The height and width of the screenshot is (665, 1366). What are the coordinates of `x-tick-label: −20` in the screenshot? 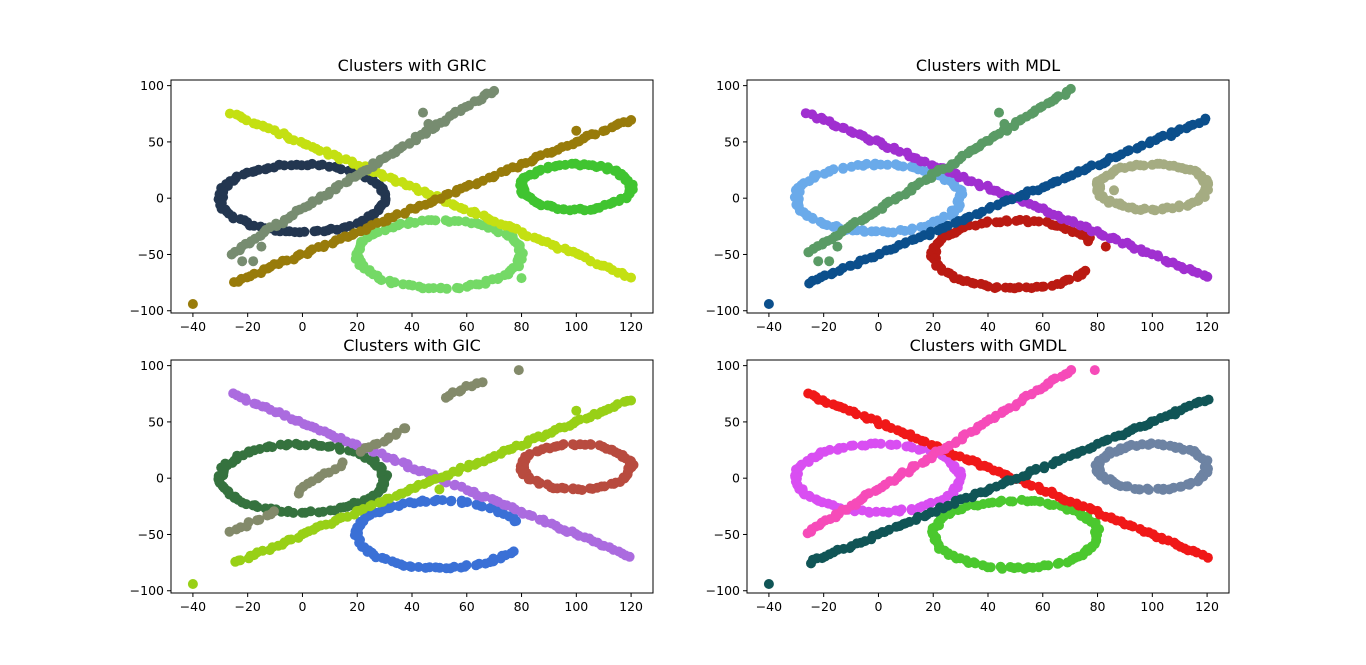 It's located at (823, 606).